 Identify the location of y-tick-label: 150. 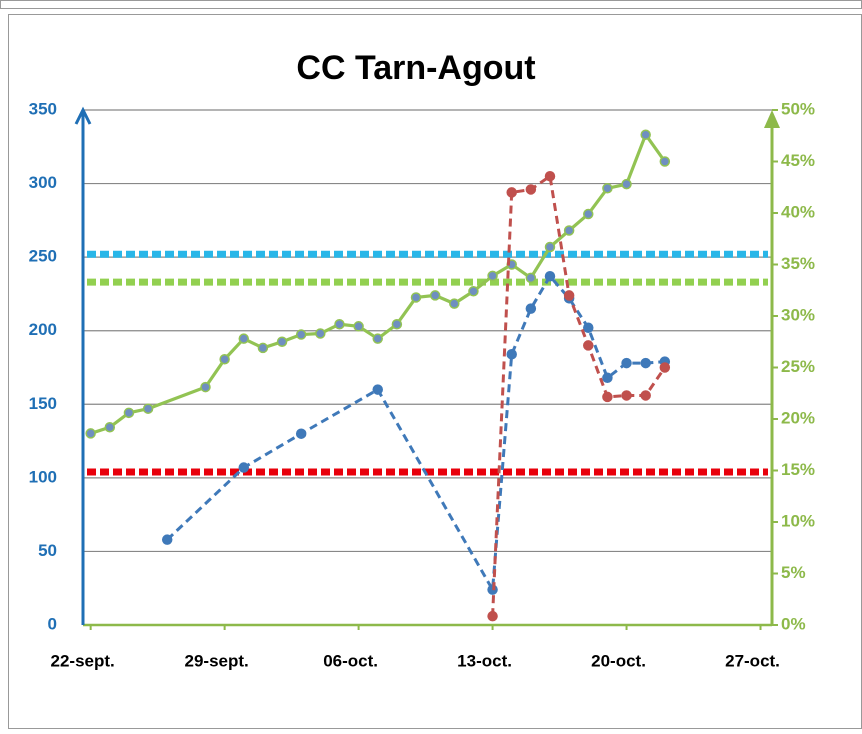
(43, 403).